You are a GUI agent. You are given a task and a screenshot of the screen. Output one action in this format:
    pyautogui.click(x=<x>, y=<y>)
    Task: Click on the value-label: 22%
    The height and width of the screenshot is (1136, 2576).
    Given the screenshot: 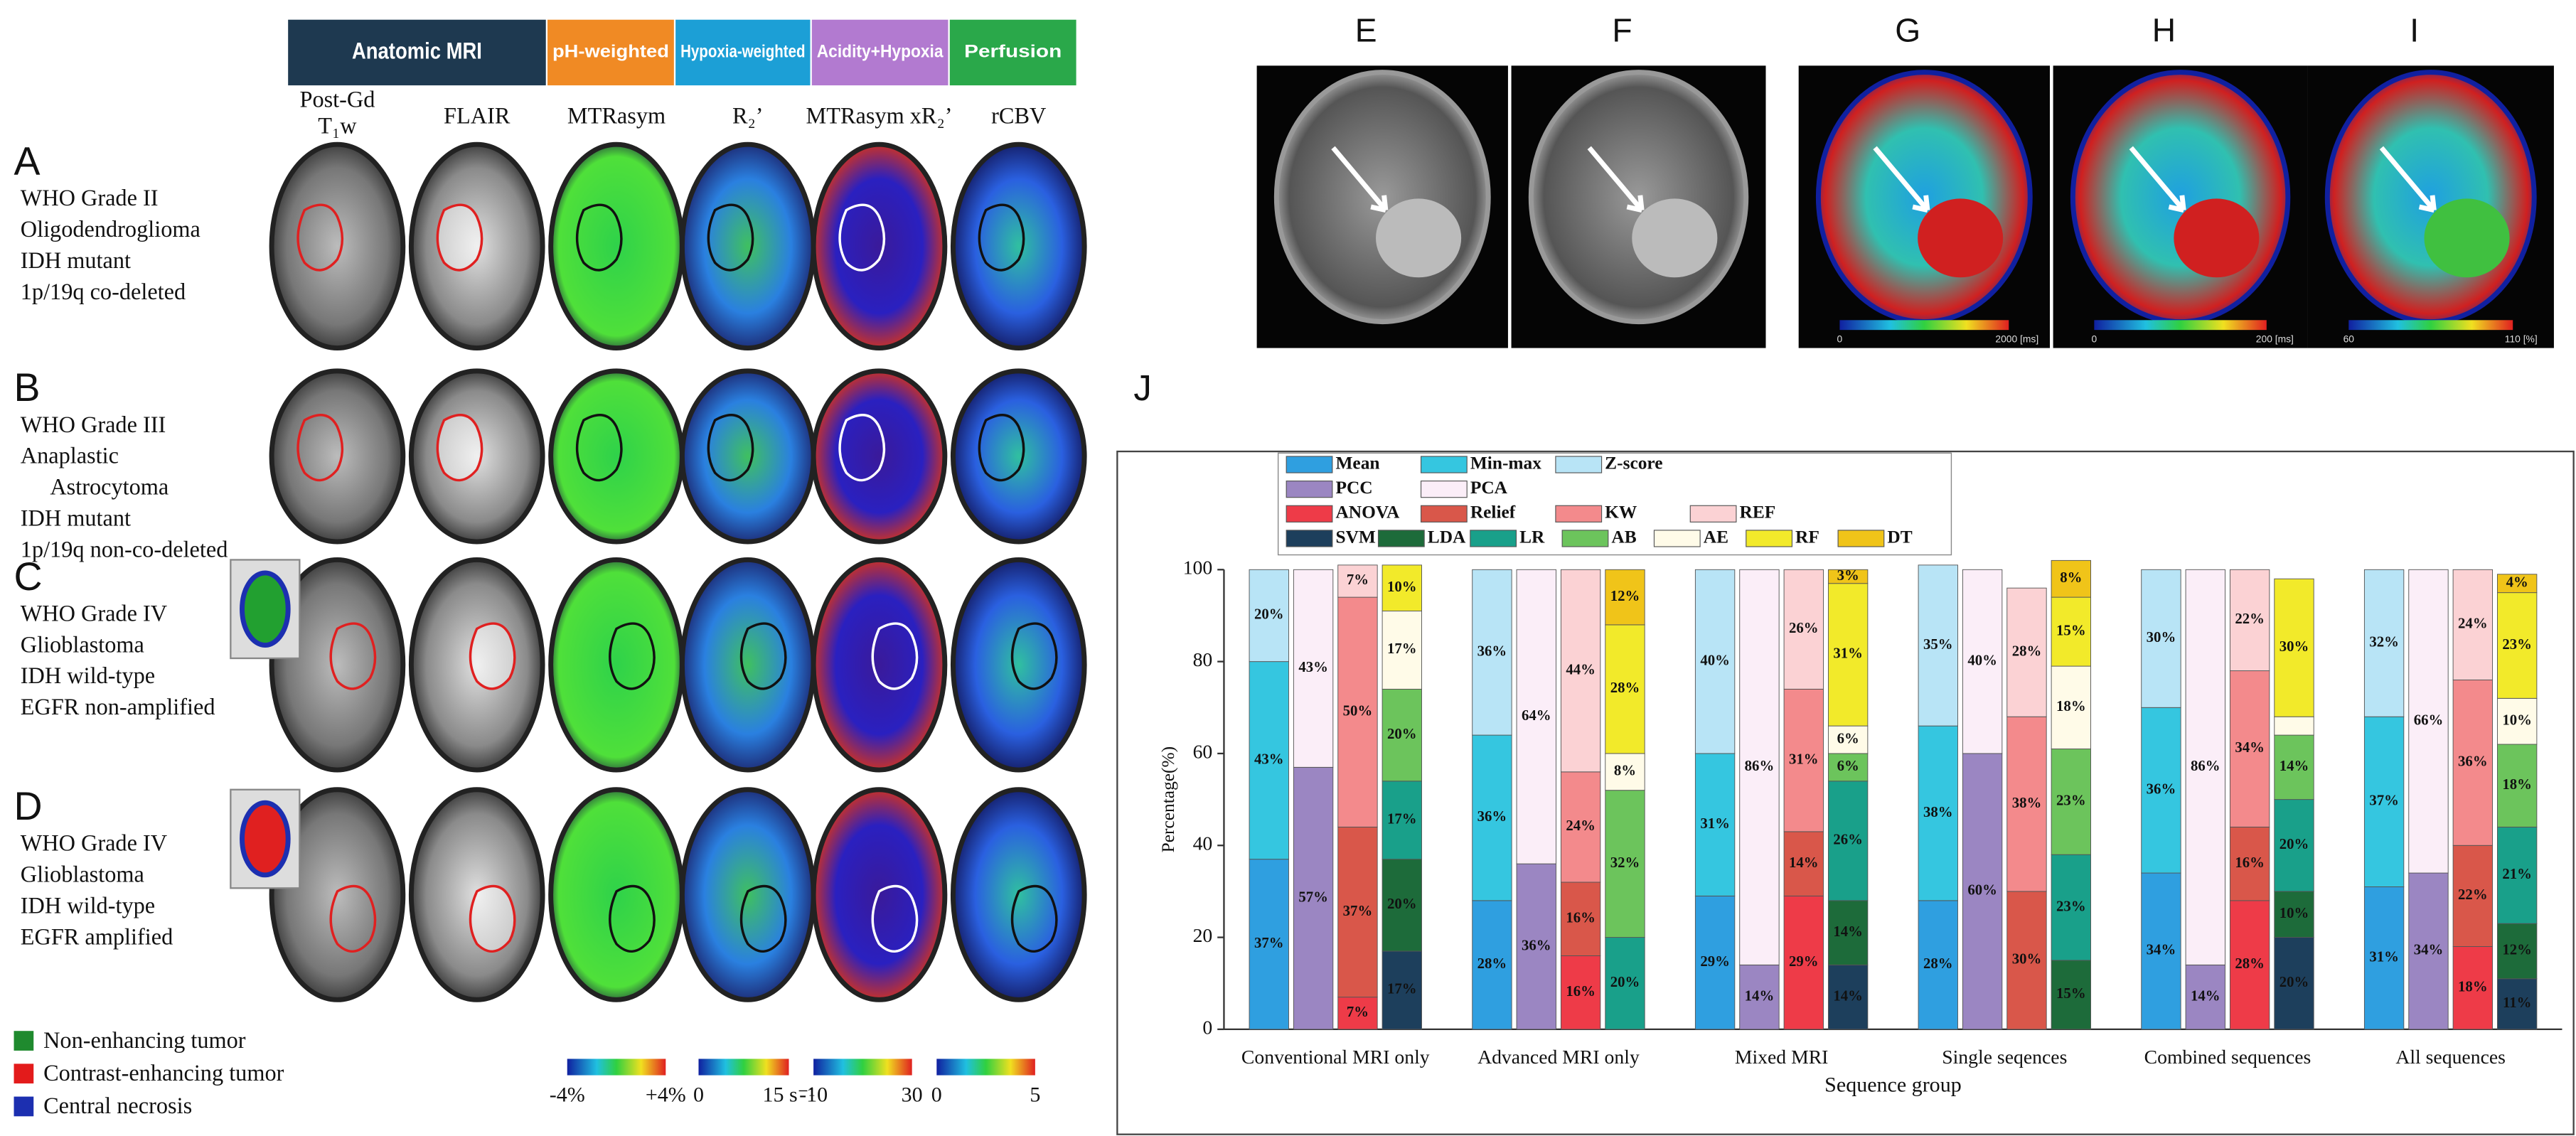 What is the action you would take?
    pyautogui.click(x=2250, y=619)
    